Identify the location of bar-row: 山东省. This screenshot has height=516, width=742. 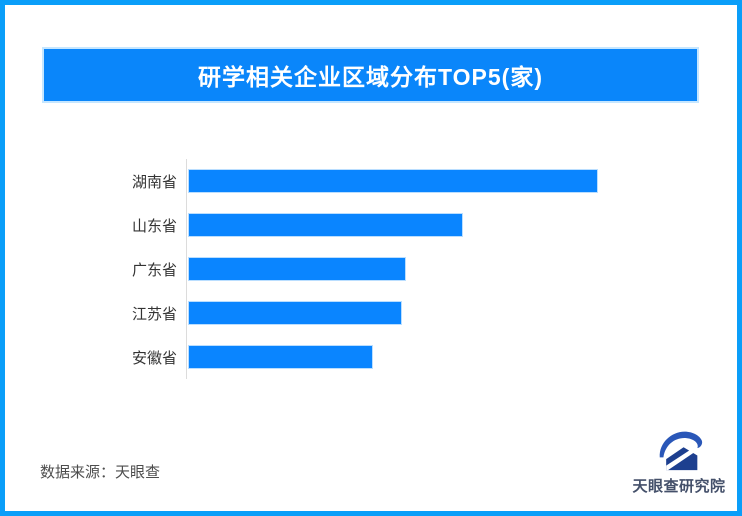
(351, 225).